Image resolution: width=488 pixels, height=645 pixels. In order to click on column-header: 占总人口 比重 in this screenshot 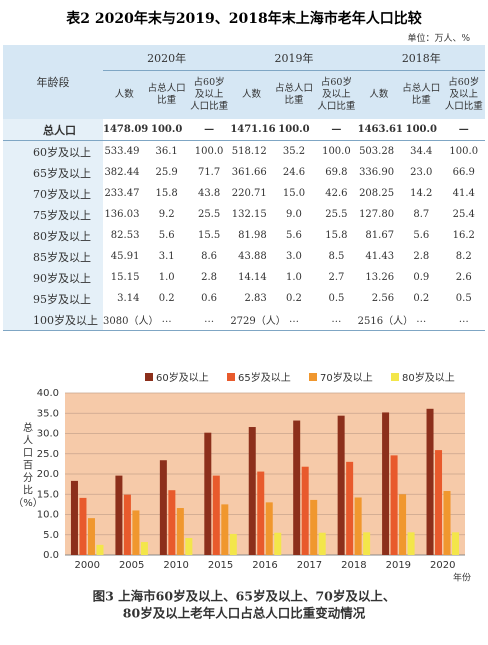, I will do `click(166, 94)`.